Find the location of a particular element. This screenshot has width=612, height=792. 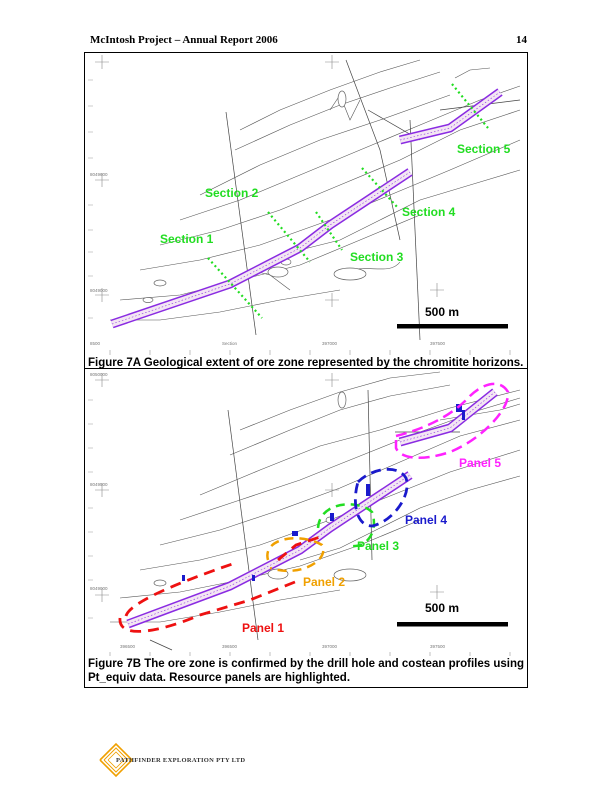

drill-holes is located at coordinates (323, 492).